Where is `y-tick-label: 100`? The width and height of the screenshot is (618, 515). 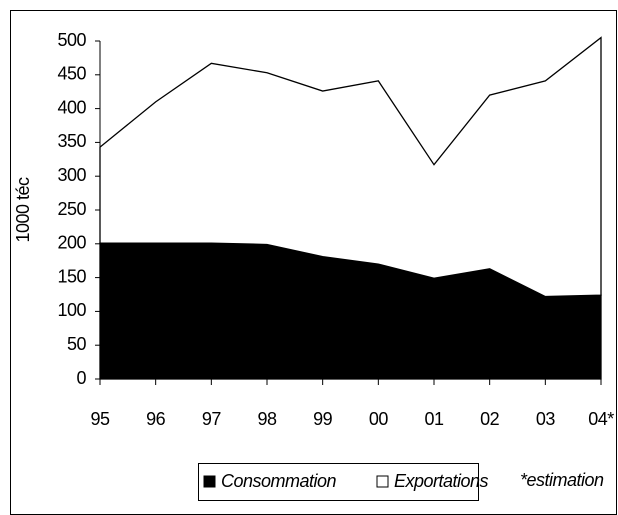
y-tick-label: 100 is located at coordinates (71, 310).